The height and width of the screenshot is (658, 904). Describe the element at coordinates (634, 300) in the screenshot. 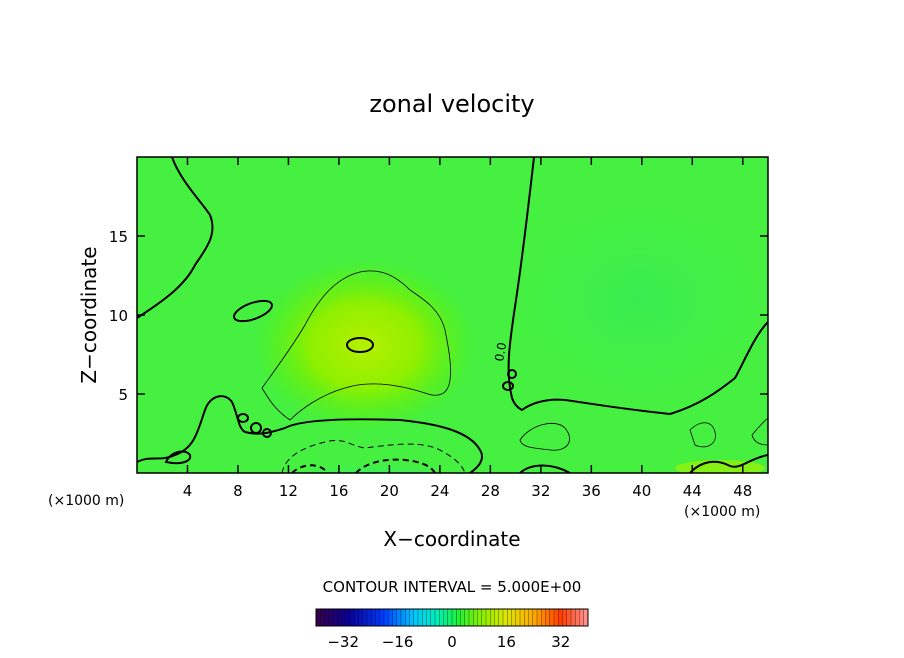

I see `right-region-shading` at that location.